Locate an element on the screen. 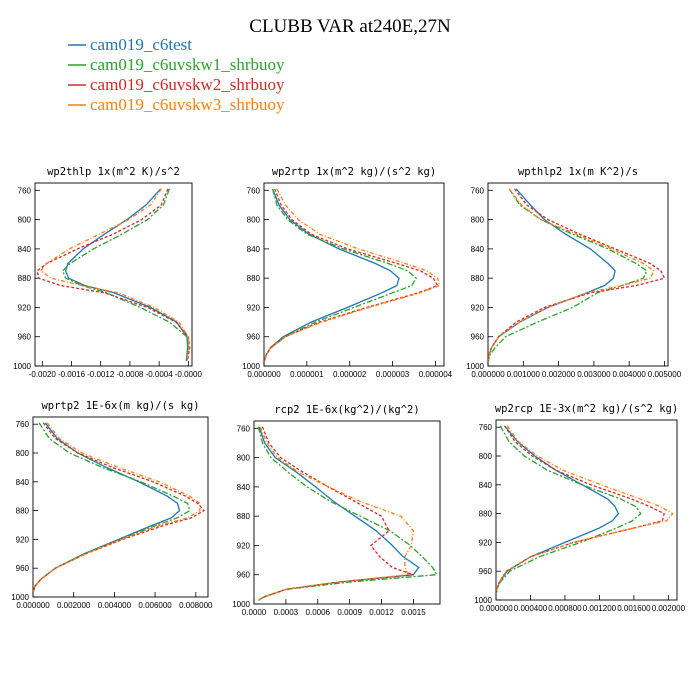  legend-item: cam019_c6uvskw3_shrbuoy is located at coordinates (176, 104).